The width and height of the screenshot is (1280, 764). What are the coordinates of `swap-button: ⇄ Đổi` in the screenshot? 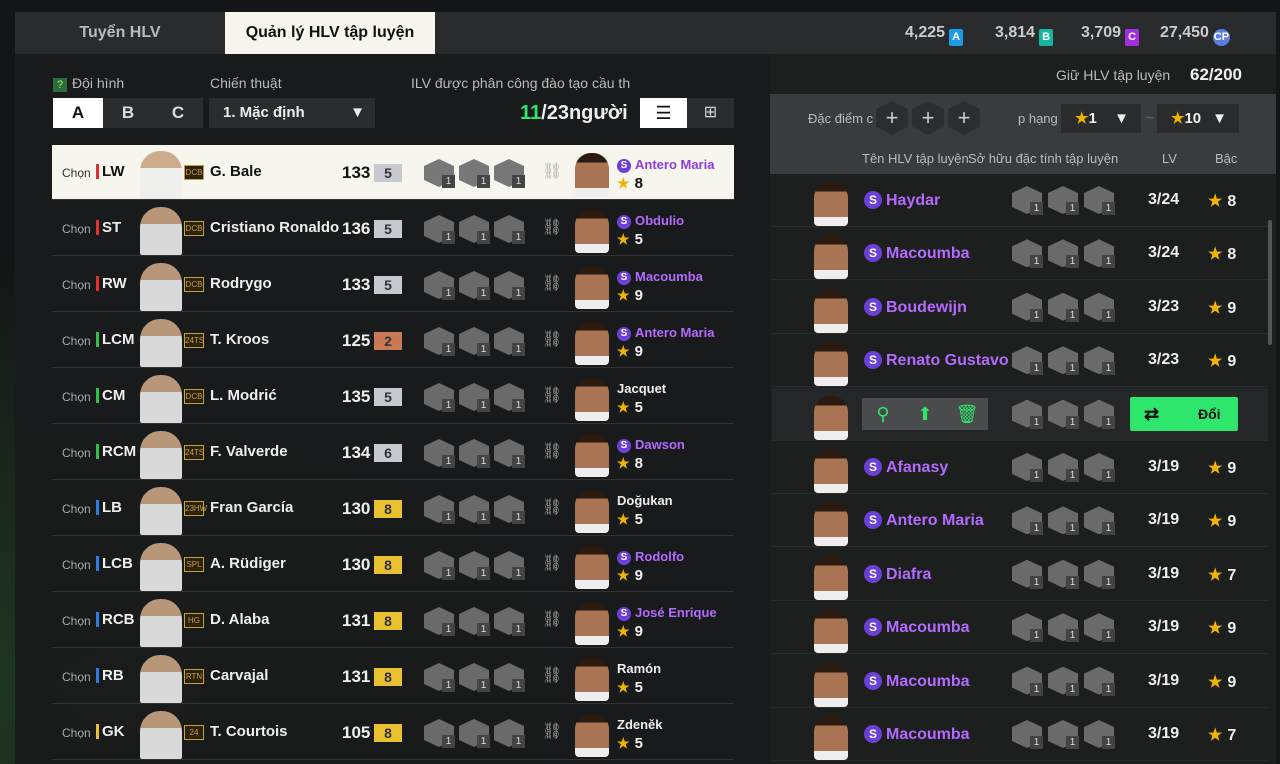 It's located at (1184, 413).